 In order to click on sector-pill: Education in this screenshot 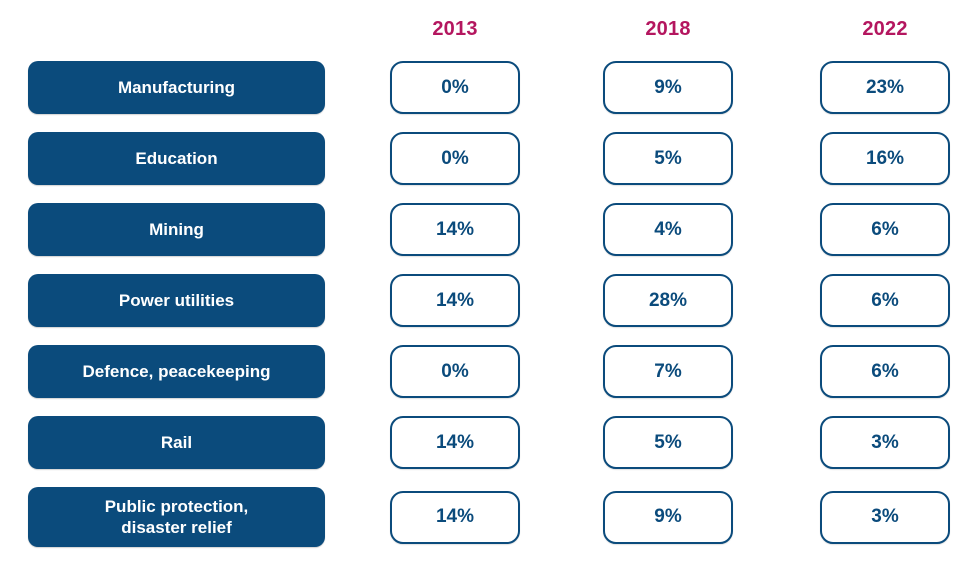, I will do `click(176, 158)`.